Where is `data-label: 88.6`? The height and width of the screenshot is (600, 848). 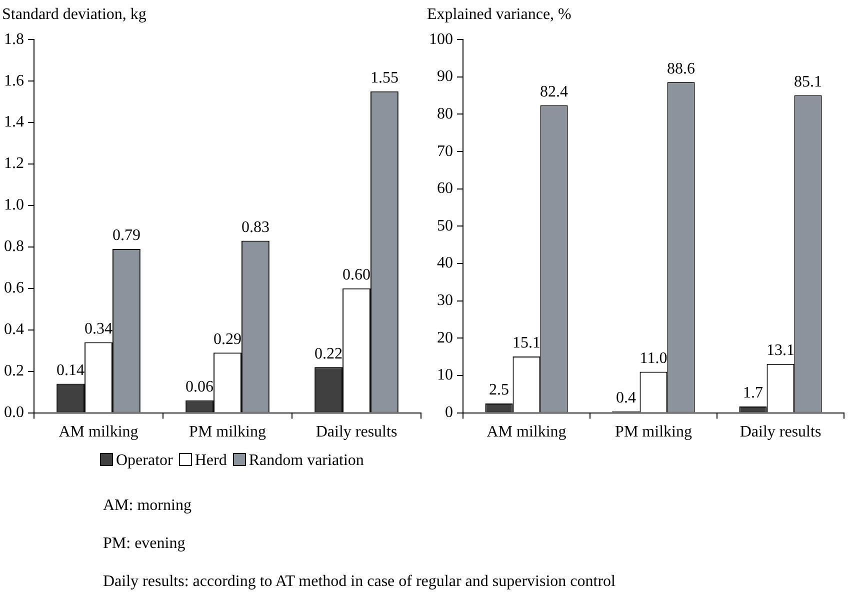 data-label: 88.6 is located at coordinates (681, 69).